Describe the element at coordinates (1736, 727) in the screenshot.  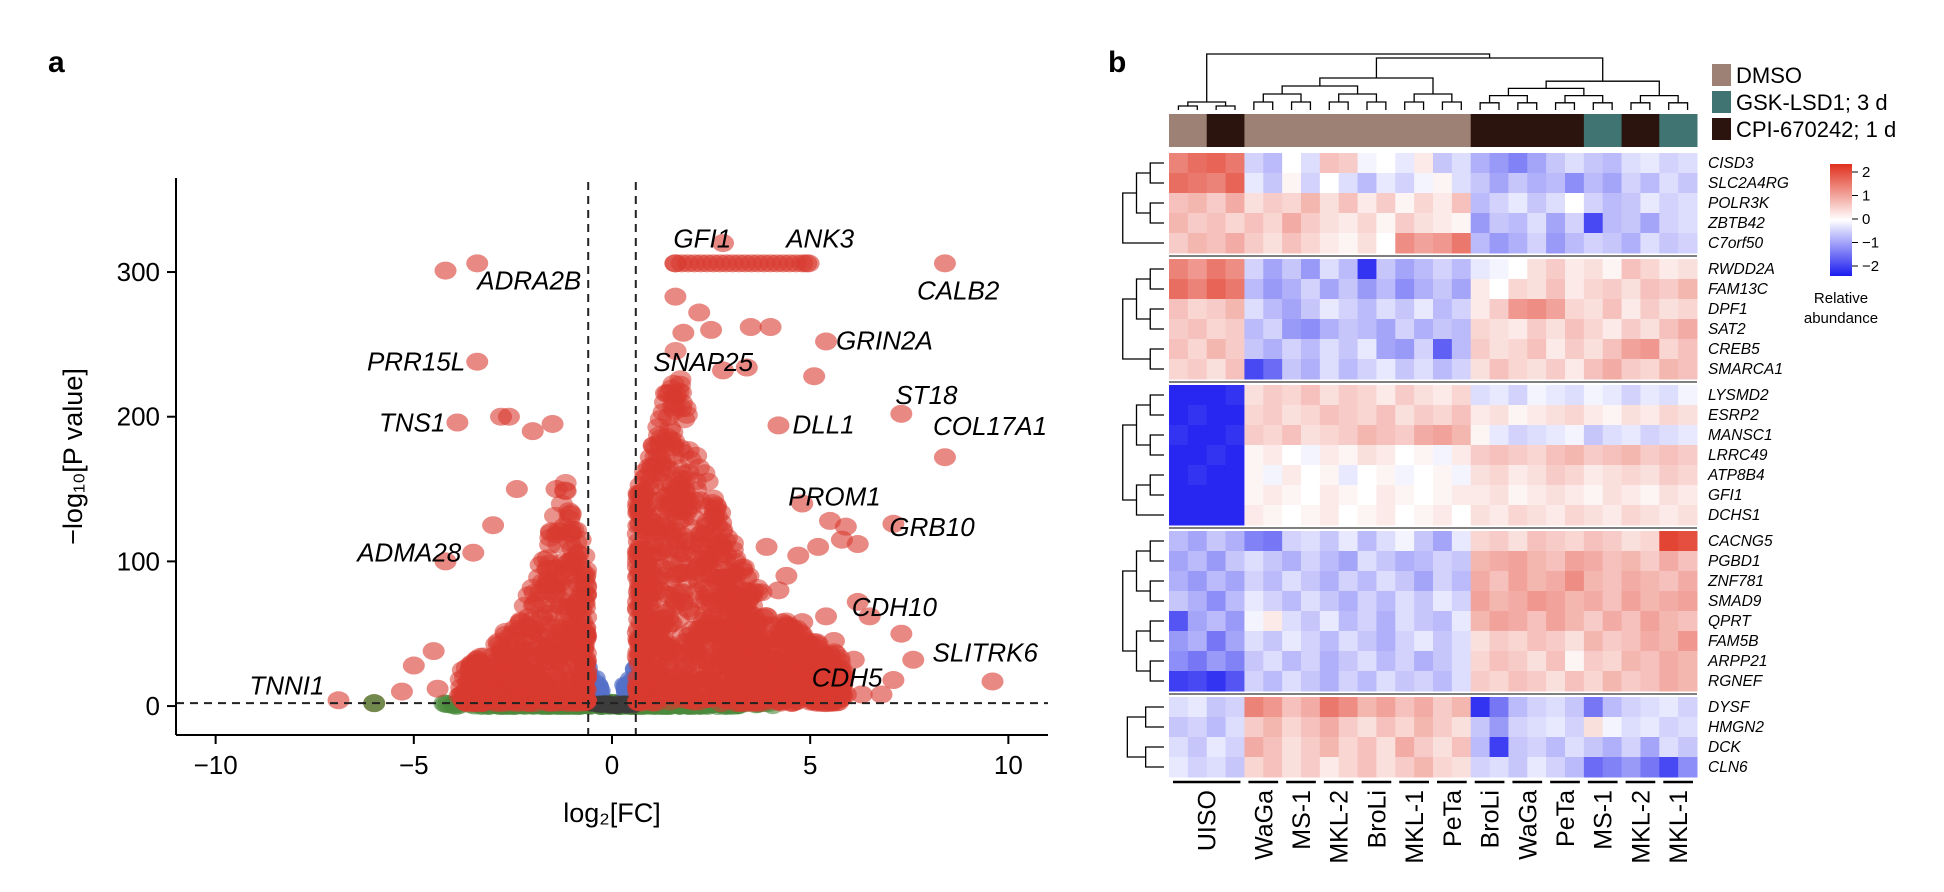
I see `row-label: HMGN2` at that location.